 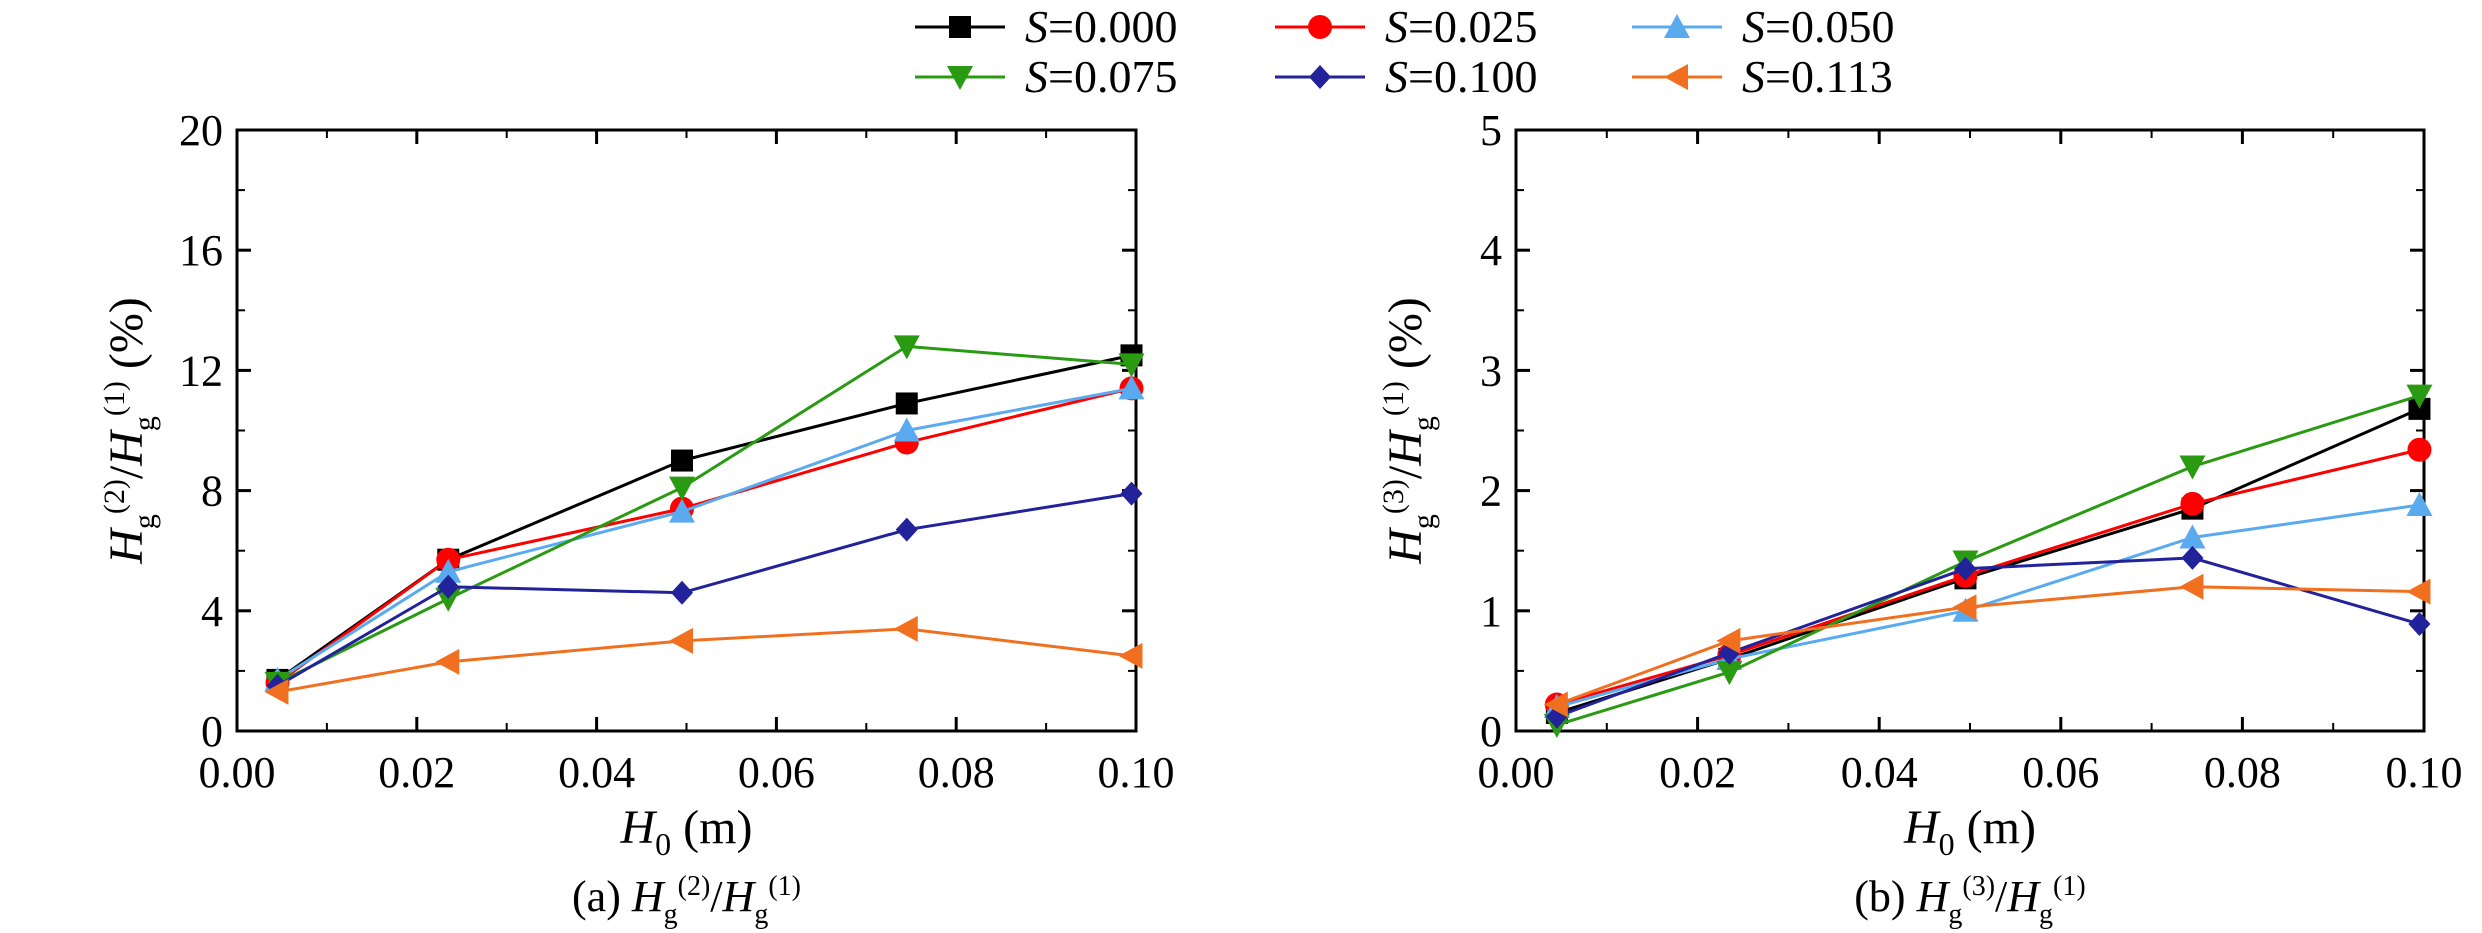 What do you see at coordinates (1461, 76) in the screenshot?
I see `legend-label: S=0.100` at bounding box center [1461, 76].